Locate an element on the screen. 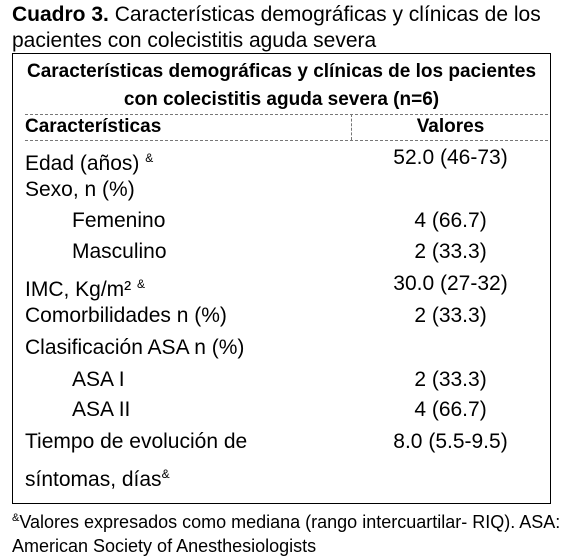 This screenshot has height=559, width=564. row-label: ASA II is located at coordinates (101, 409).